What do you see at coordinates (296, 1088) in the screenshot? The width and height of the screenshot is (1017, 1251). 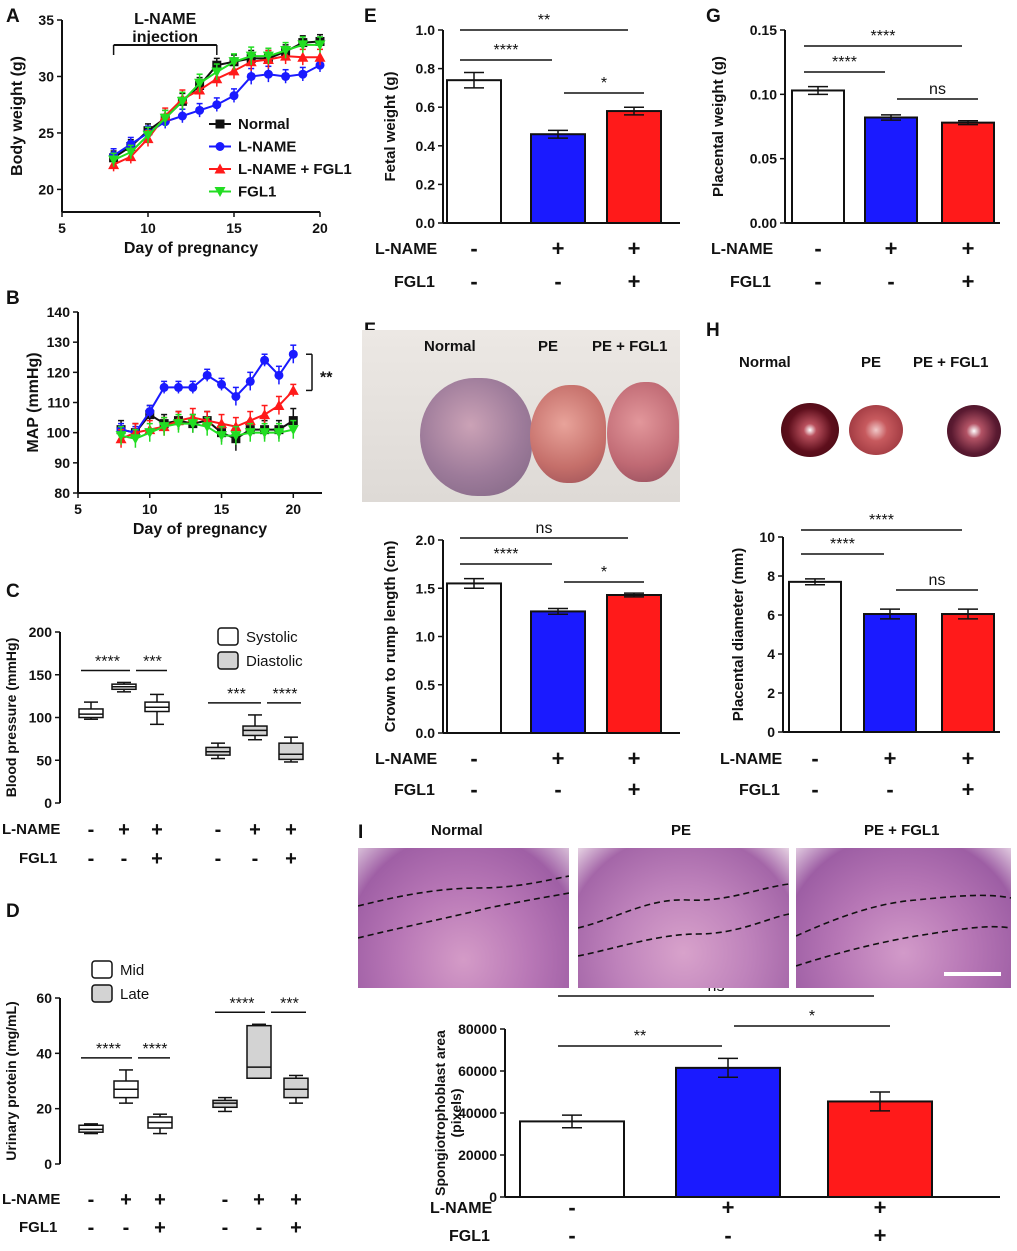 I see `chart-d-box-rect` at bounding box center [296, 1088].